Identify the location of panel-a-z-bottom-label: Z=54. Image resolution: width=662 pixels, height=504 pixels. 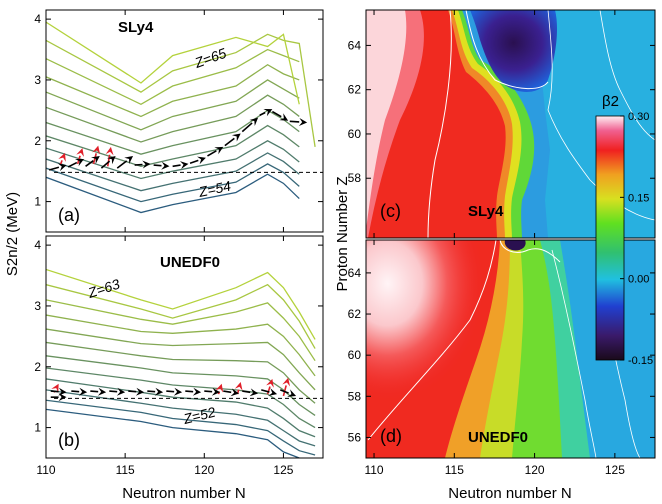
(214, 189).